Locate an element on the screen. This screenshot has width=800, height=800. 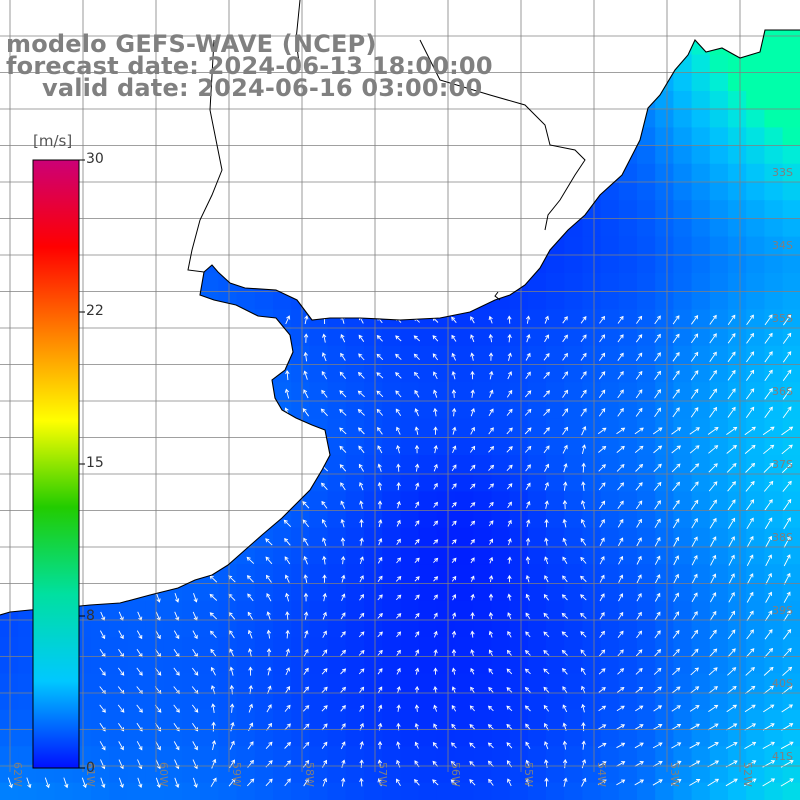
model-title: modelo GEFS-WAVE (NCEP) is located at coordinates (191, 44).